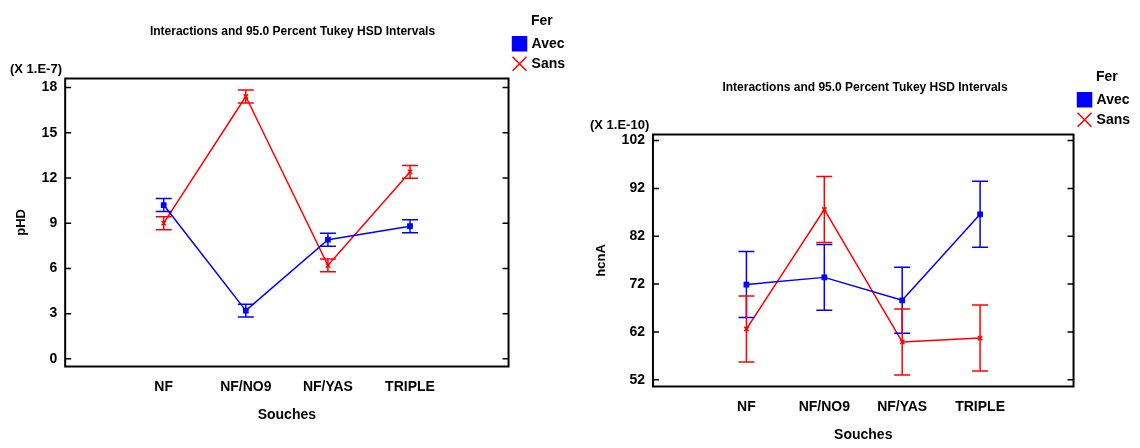 The height and width of the screenshot is (448, 1140). Describe the element at coordinates (620, 125) in the screenshot. I see `text: (X 1.E-10)` at that location.